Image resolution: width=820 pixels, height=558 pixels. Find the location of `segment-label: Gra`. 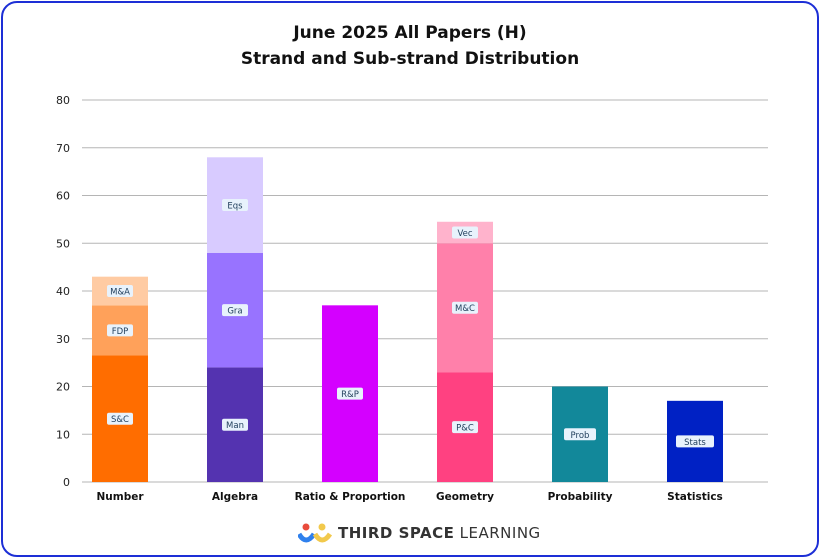

segment-label: Gra is located at coordinates (234, 312).